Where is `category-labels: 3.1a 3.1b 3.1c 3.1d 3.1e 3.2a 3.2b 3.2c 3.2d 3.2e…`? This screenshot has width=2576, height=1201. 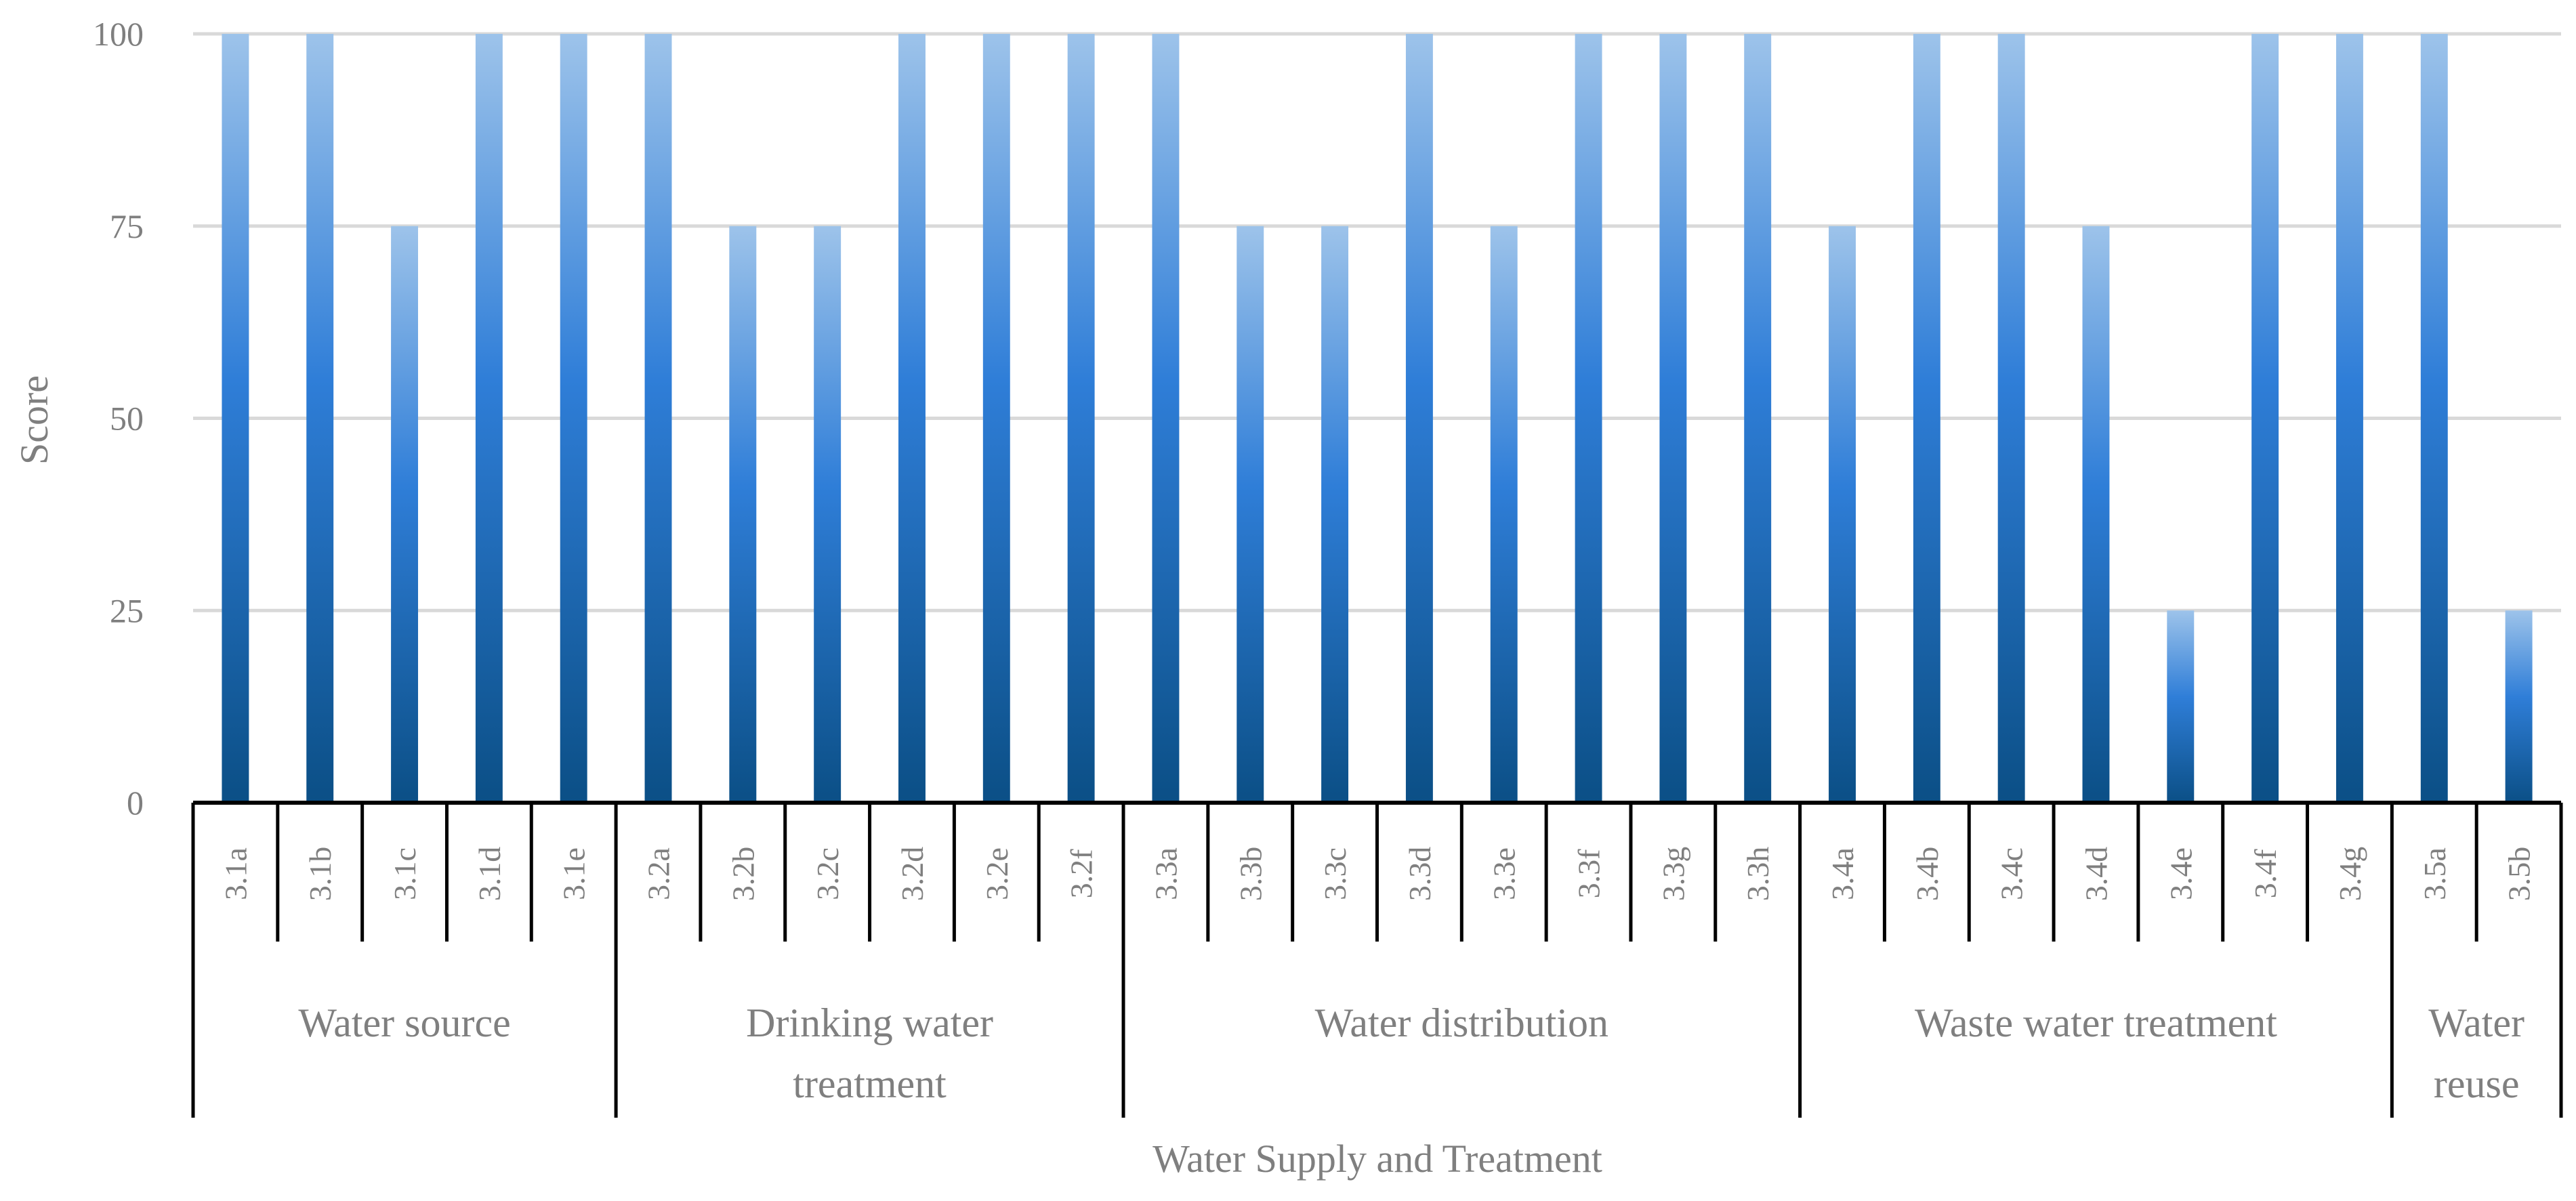
category-labels: 3.1a 3.1b 3.1c 3.1d 3.1e 3.2a 3.2b 3.2c 3.2d 3.2e… is located at coordinates (1377, 874).